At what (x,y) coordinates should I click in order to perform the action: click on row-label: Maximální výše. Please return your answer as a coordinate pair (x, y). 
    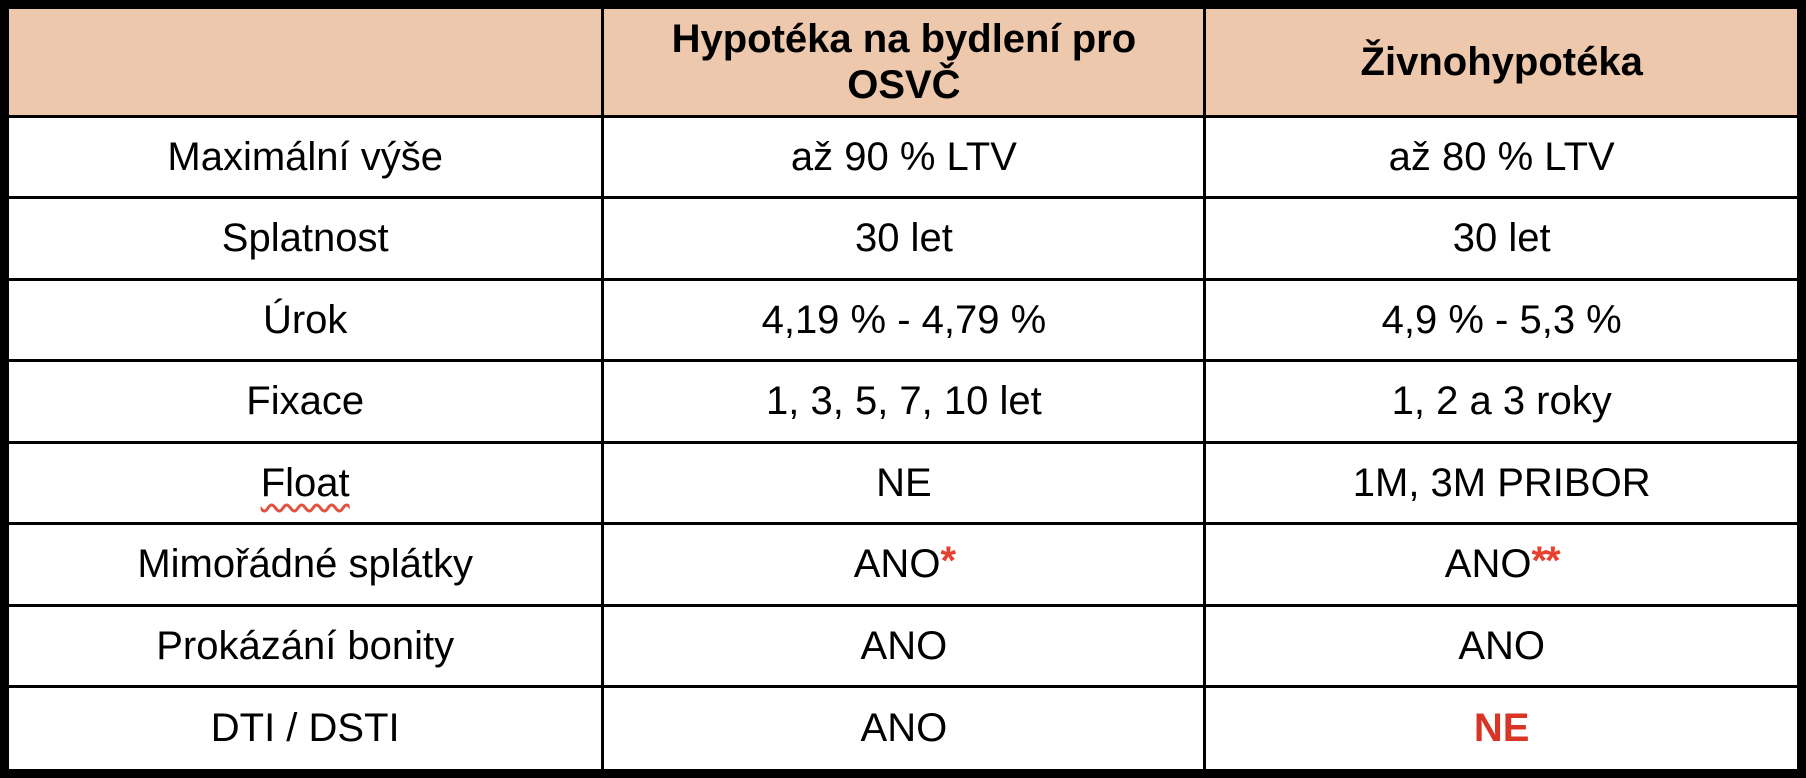
    Looking at the image, I should click on (303, 157).